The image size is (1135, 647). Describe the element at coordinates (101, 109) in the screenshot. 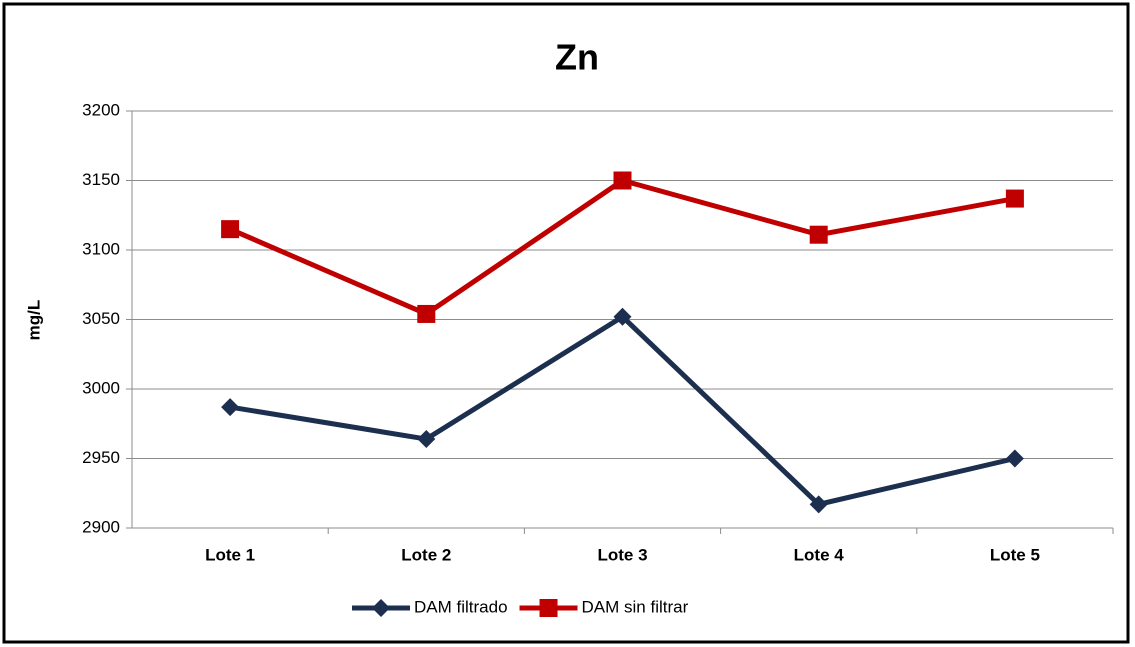

I see `y-tick-label: 3200` at that location.